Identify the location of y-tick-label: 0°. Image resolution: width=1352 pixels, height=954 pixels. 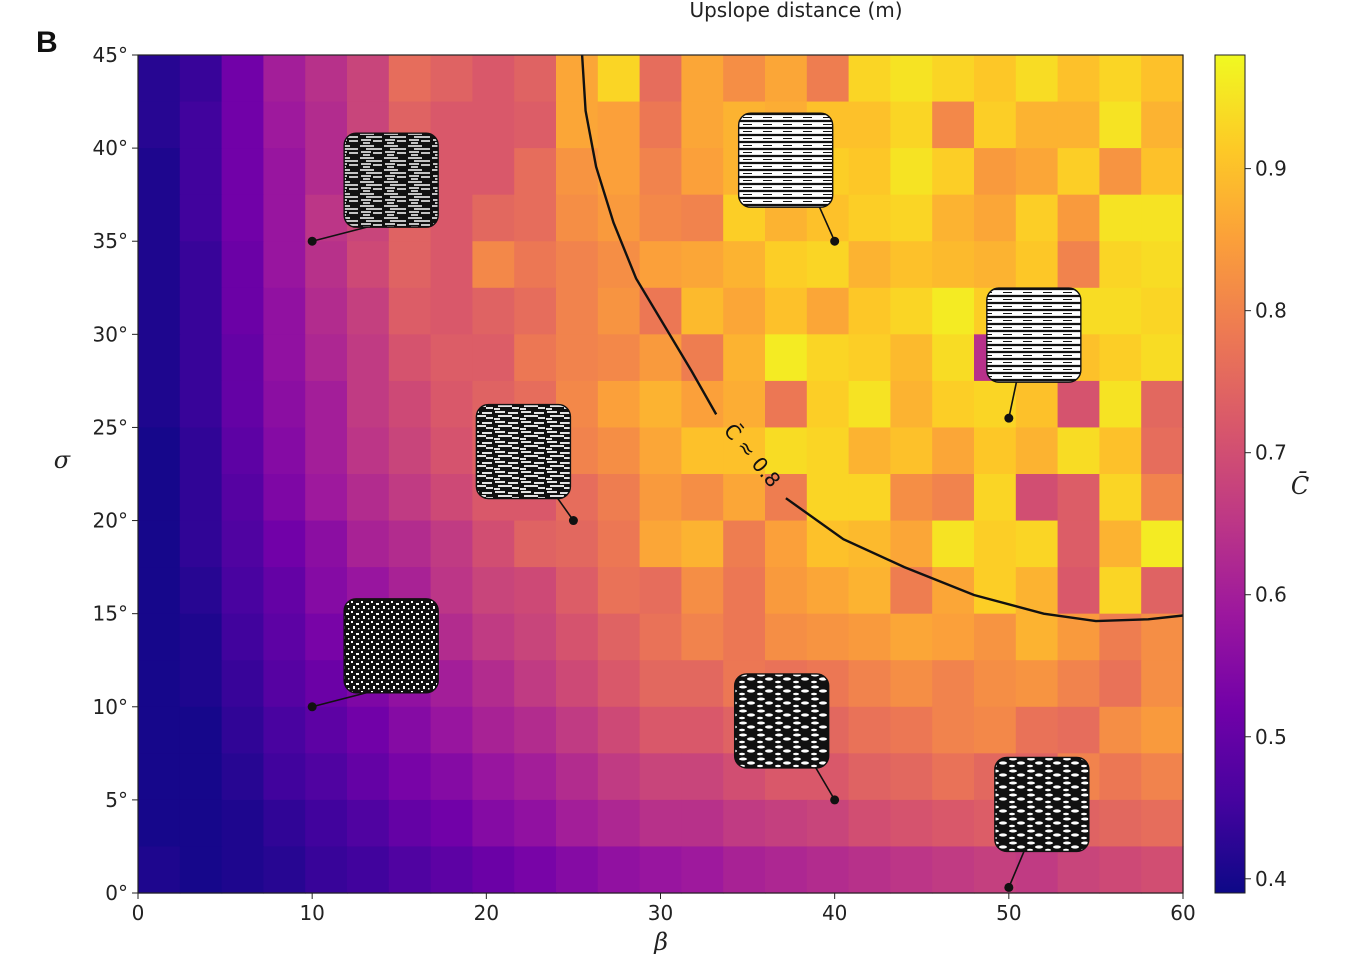
(116, 893).